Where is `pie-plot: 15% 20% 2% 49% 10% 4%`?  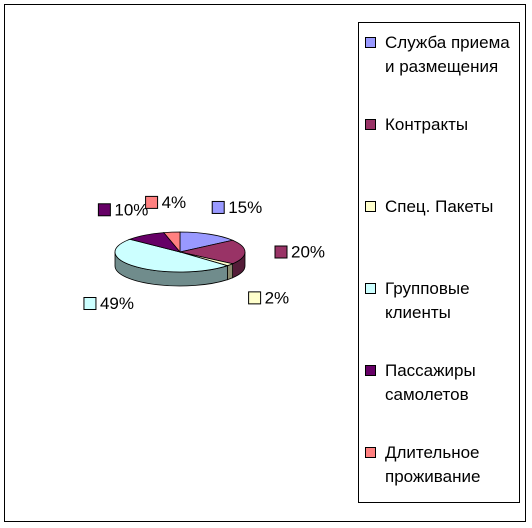 pie-plot: 15% 20% 2% 49% 10% 4% is located at coordinates (204, 253).